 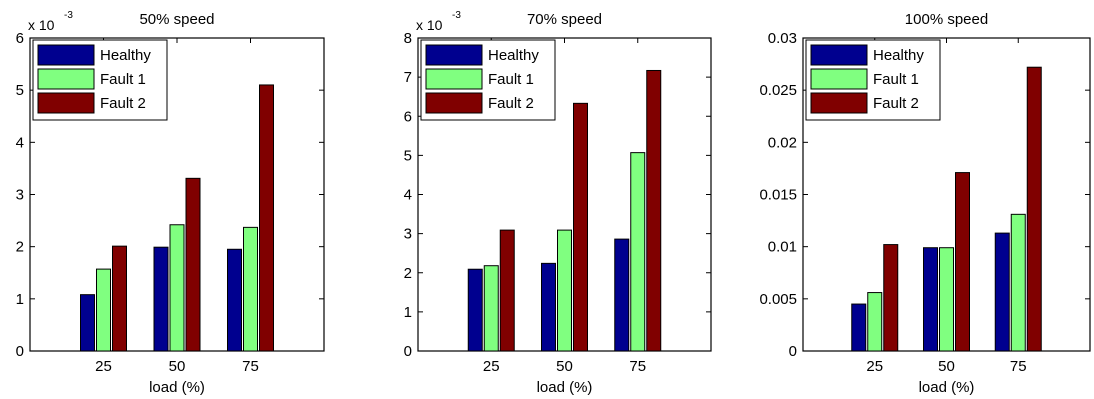 What do you see at coordinates (778, 299) in the screenshot?
I see `y-tick-label: 0.005` at bounding box center [778, 299].